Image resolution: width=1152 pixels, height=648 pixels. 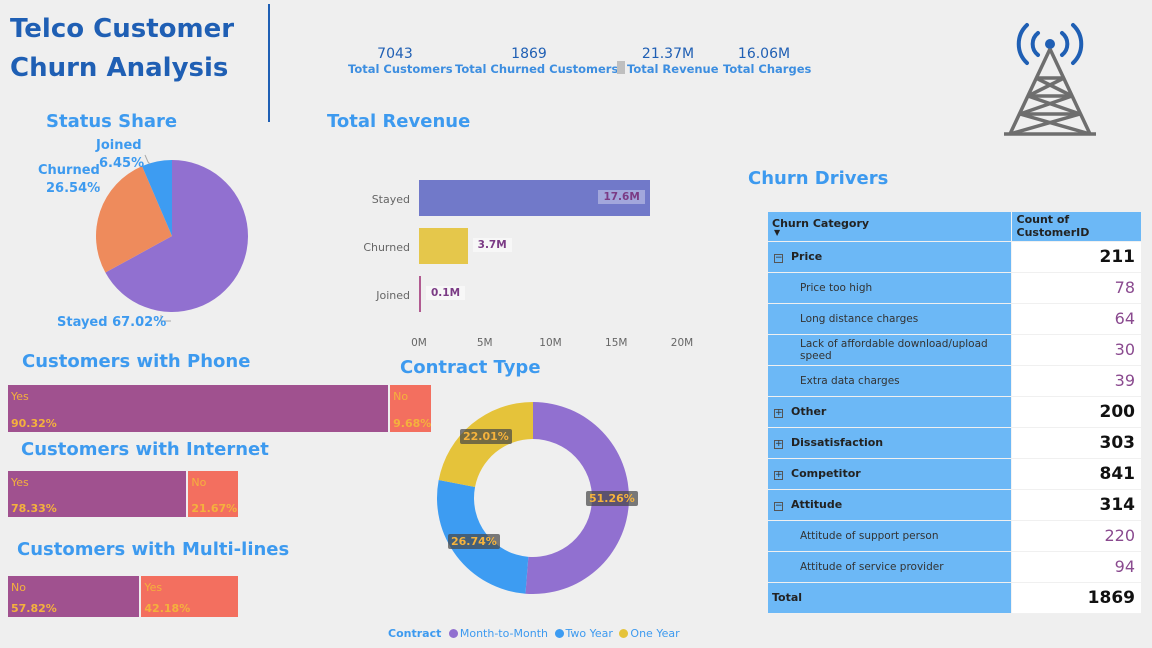 I want to click on row-label: Other, so click(x=809, y=411).